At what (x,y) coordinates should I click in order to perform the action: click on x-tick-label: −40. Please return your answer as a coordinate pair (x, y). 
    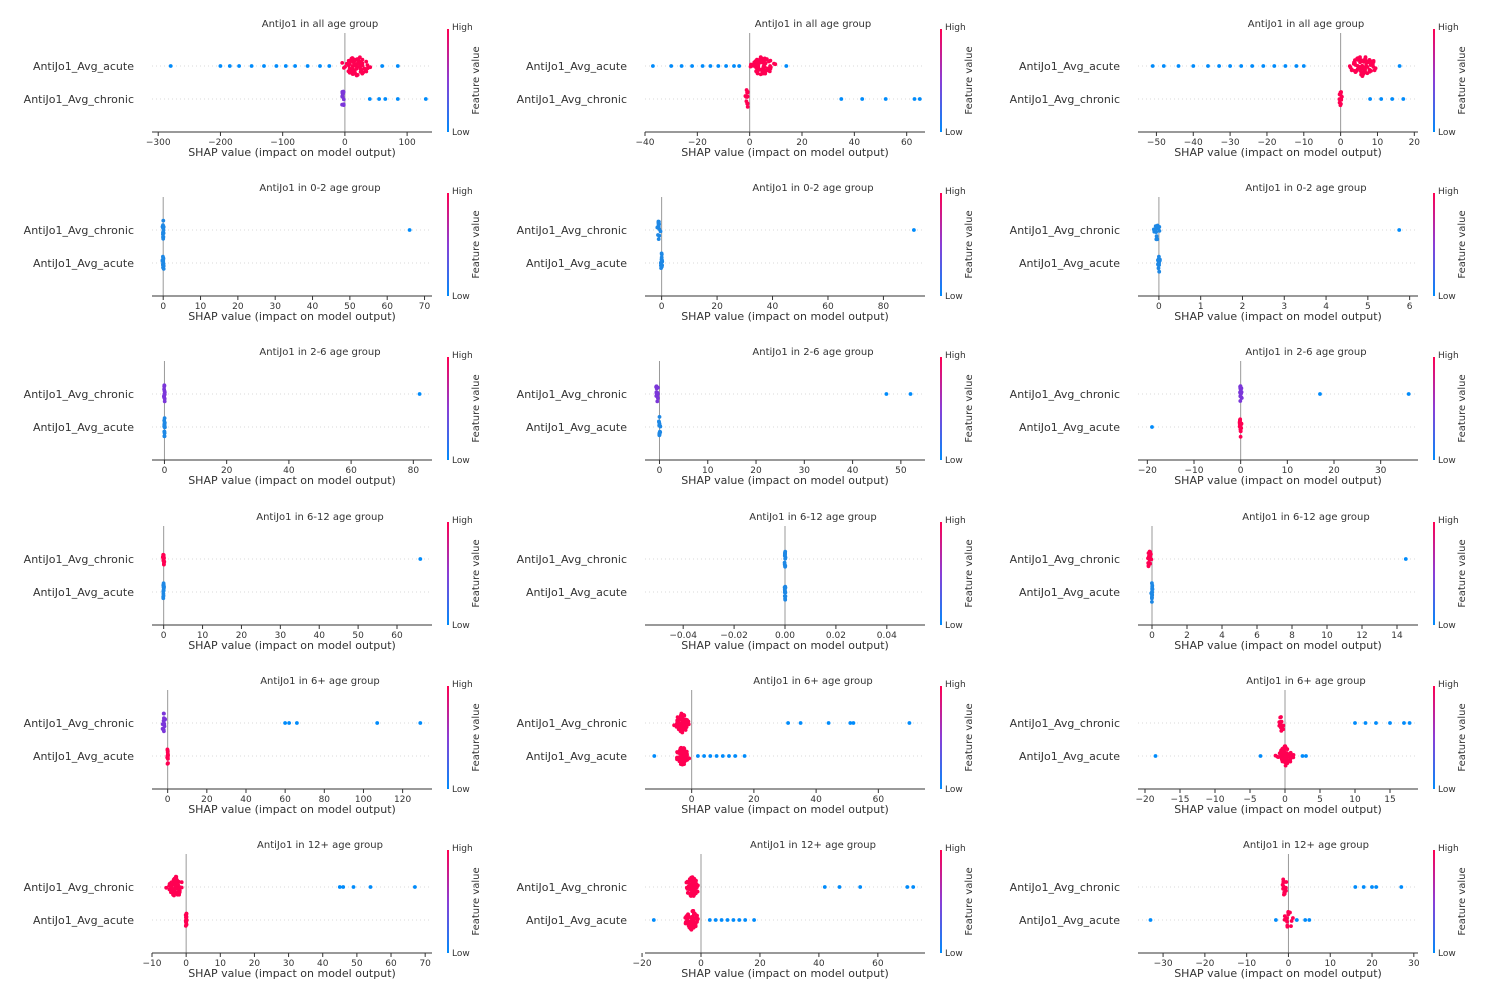
    Looking at the image, I should click on (1193, 143).